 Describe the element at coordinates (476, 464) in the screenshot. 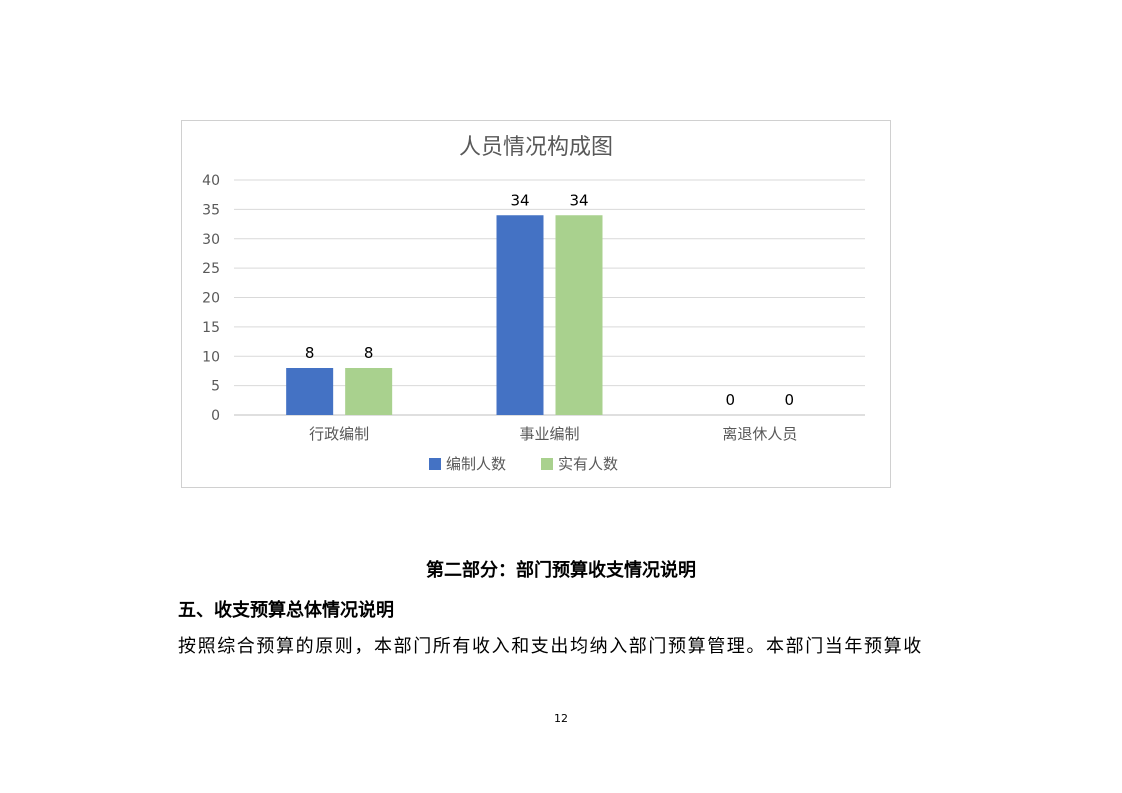

I see `legend-label: 编制人数` at that location.